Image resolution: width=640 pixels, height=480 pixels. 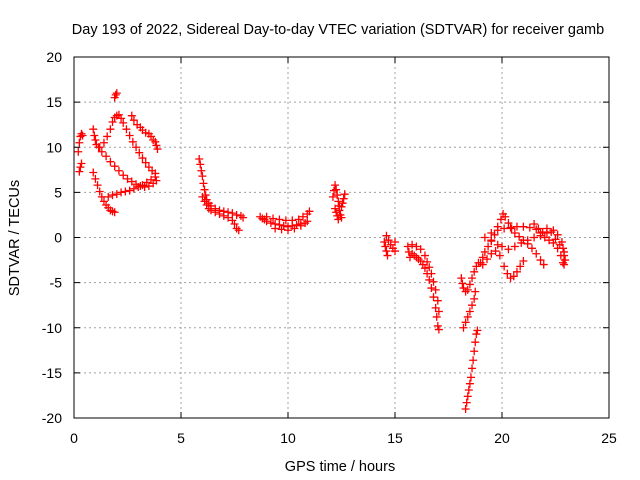 I want to click on x-tick-labels: 0 5 10 15 20 25, so click(x=343, y=438).